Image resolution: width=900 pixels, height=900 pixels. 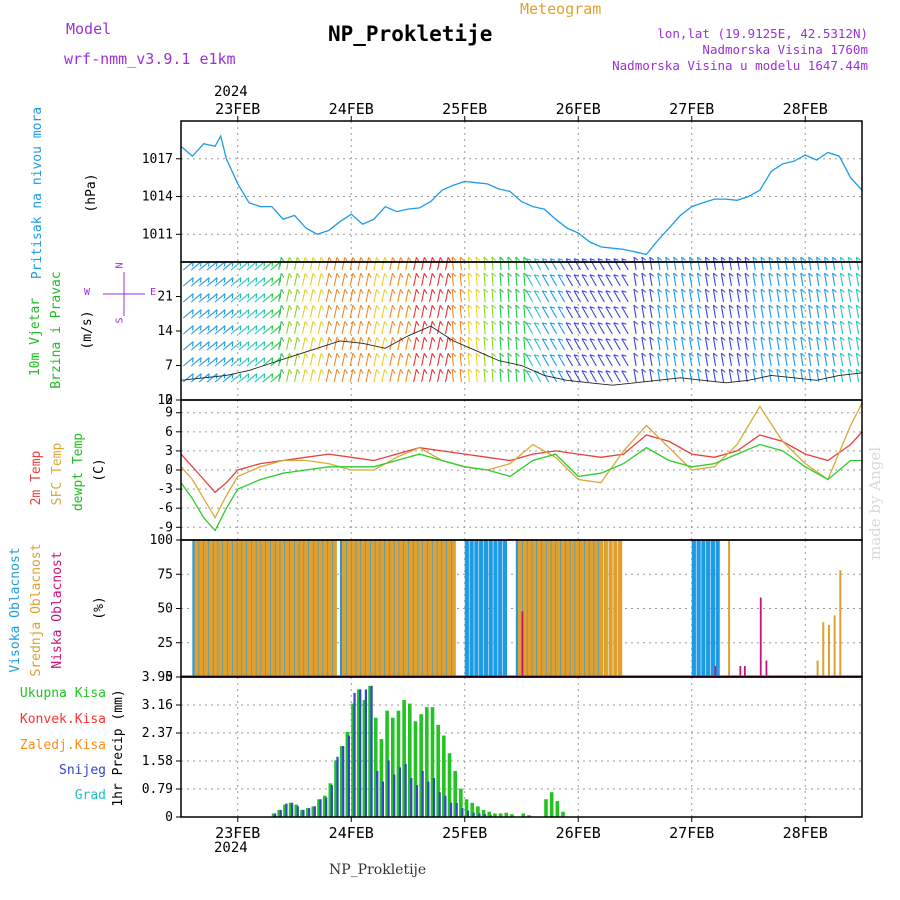 What do you see at coordinates (551, 608) in the screenshot?
I see `cloud-bar-high` at bounding box center [551, 608].